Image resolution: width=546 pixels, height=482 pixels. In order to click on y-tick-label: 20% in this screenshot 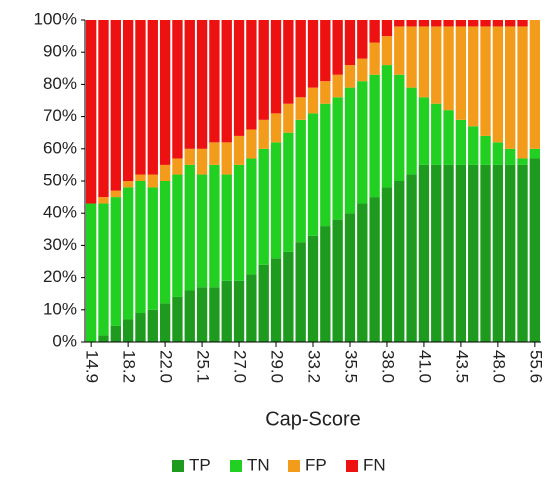, I will do `click(60, 276)`.